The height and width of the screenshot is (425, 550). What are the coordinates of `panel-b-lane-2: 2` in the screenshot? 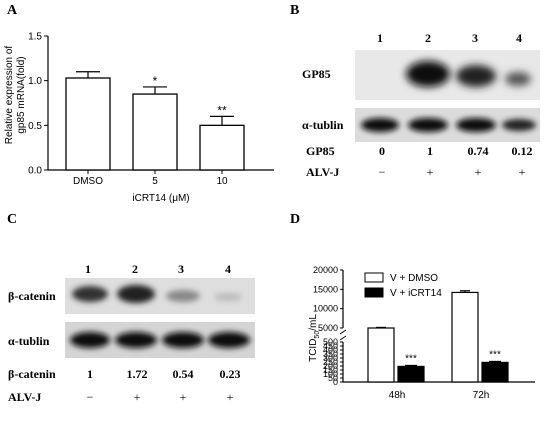 It's located at (428, 38).